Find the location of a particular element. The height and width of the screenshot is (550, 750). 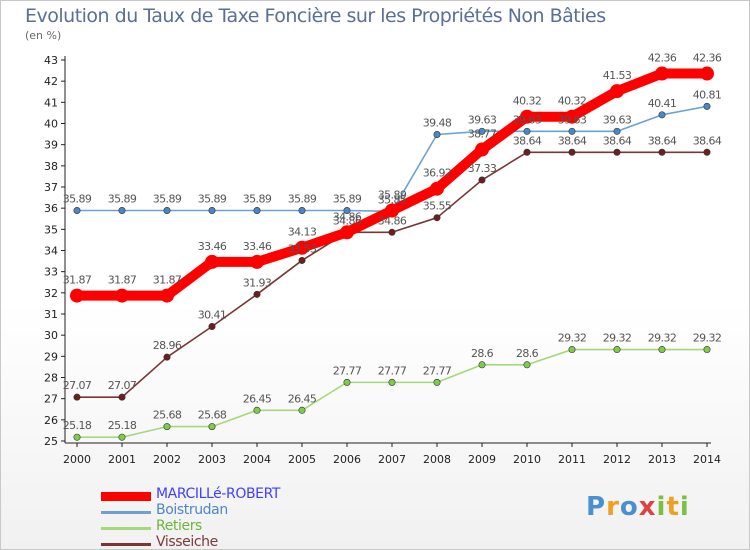

y-tick-label: 38 is located at coordinates (51, 166).